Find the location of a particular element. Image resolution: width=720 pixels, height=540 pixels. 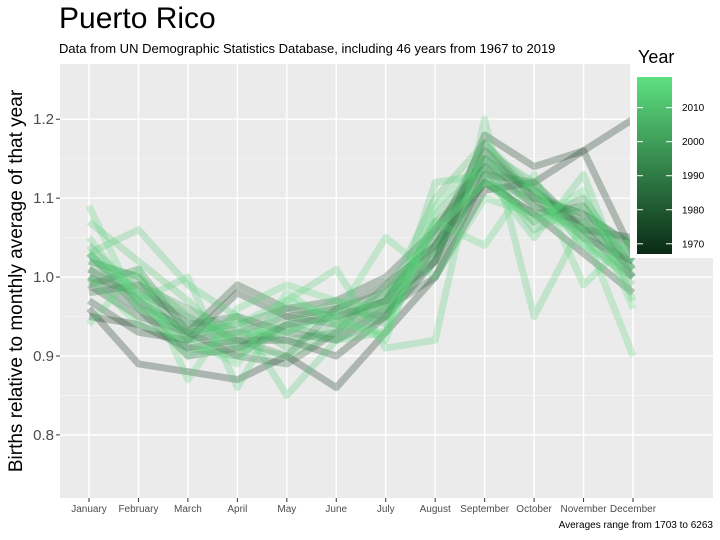

legend-colorbar is located at coordinates (654, 165).